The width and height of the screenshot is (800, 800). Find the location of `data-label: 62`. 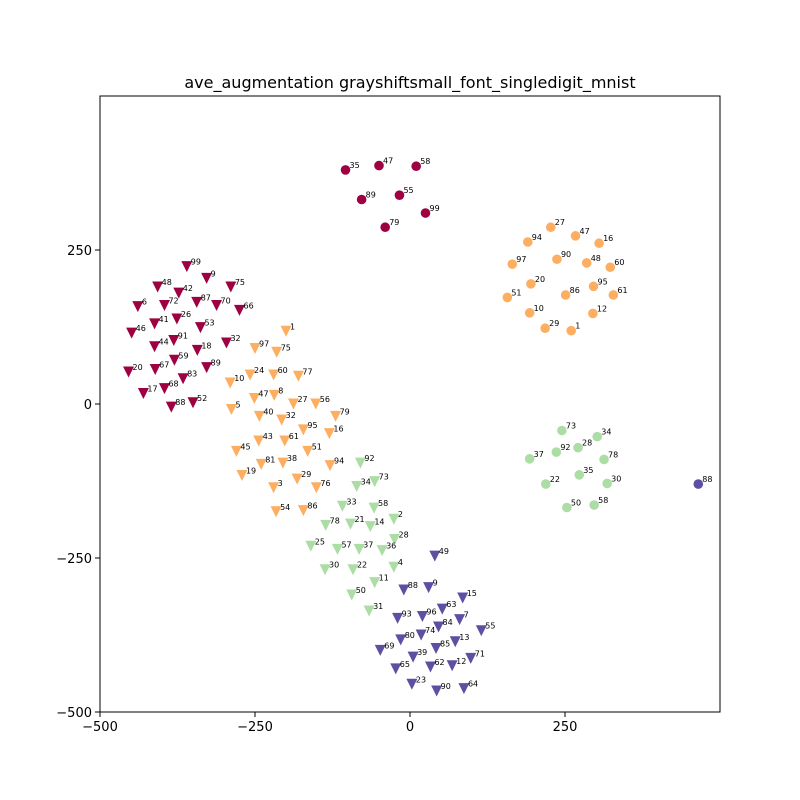

data-label: 62 is located at coordinates (439, 662).